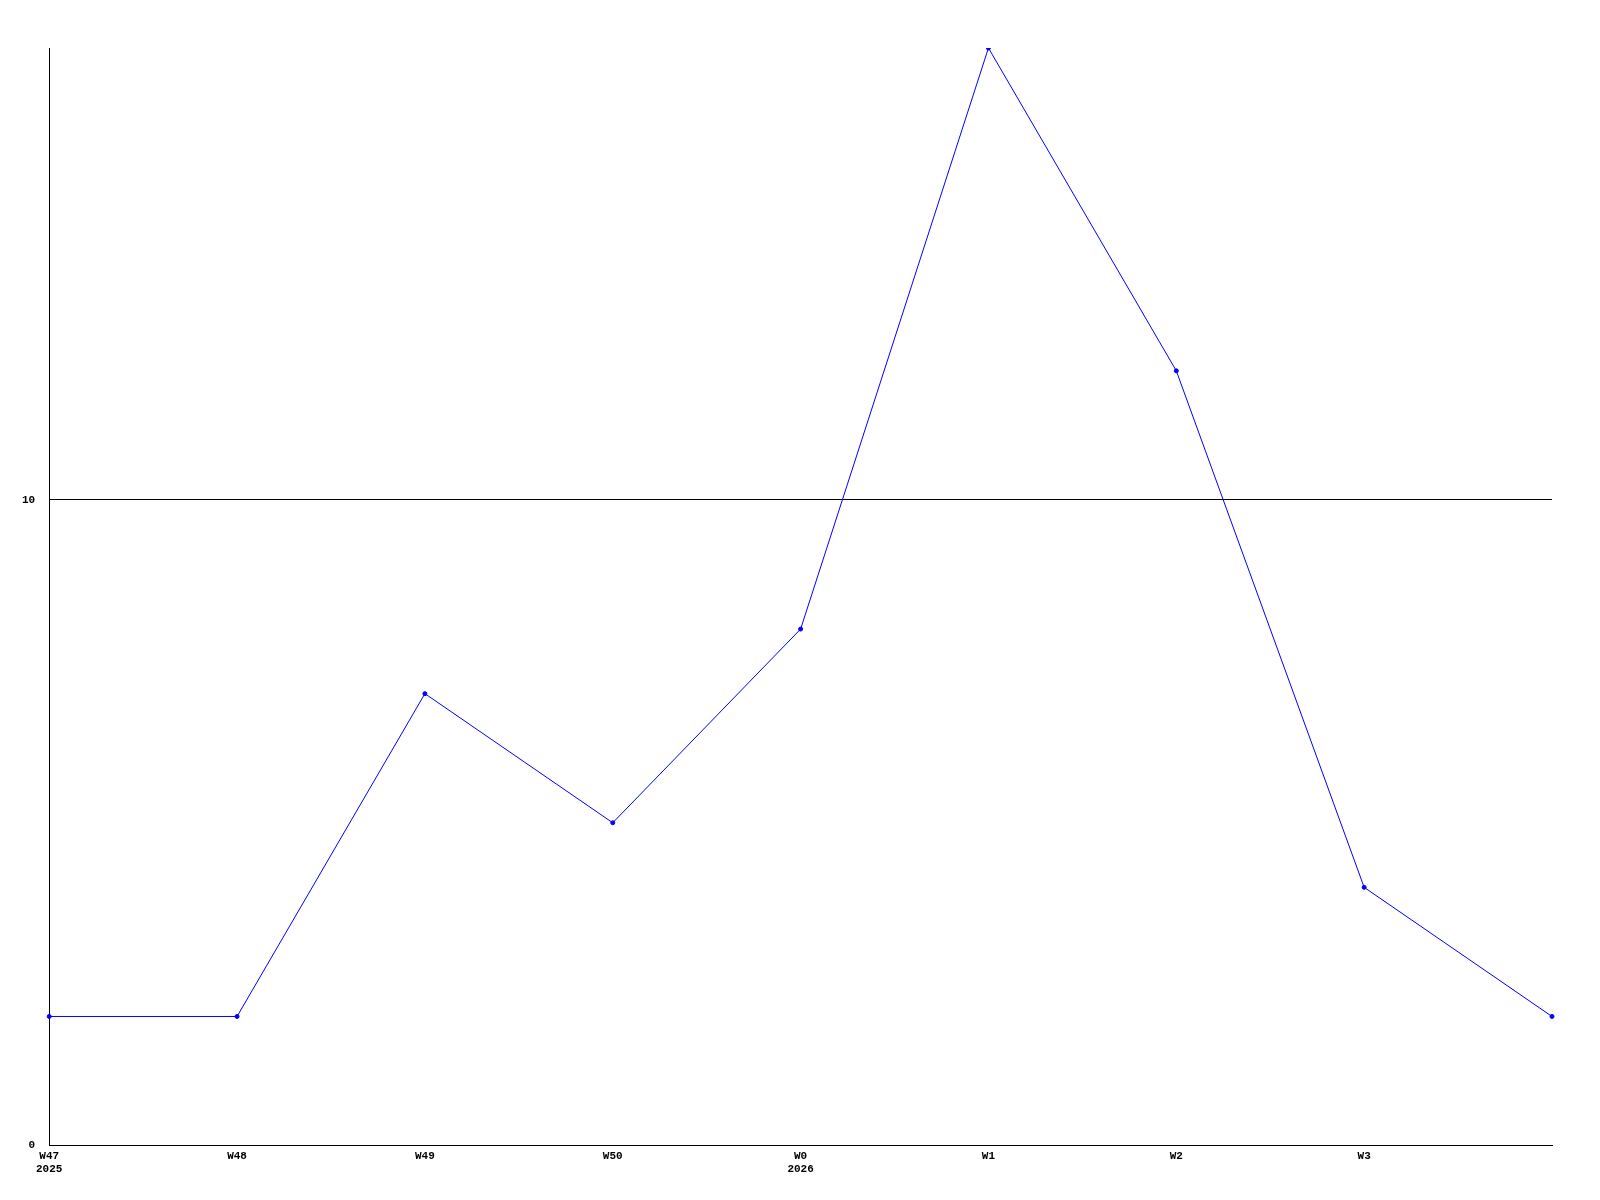 Image resolution: width=1600 pixels, height=1200 pixels. I want to click on x-tick-label: W3, so click(1364, 1155).